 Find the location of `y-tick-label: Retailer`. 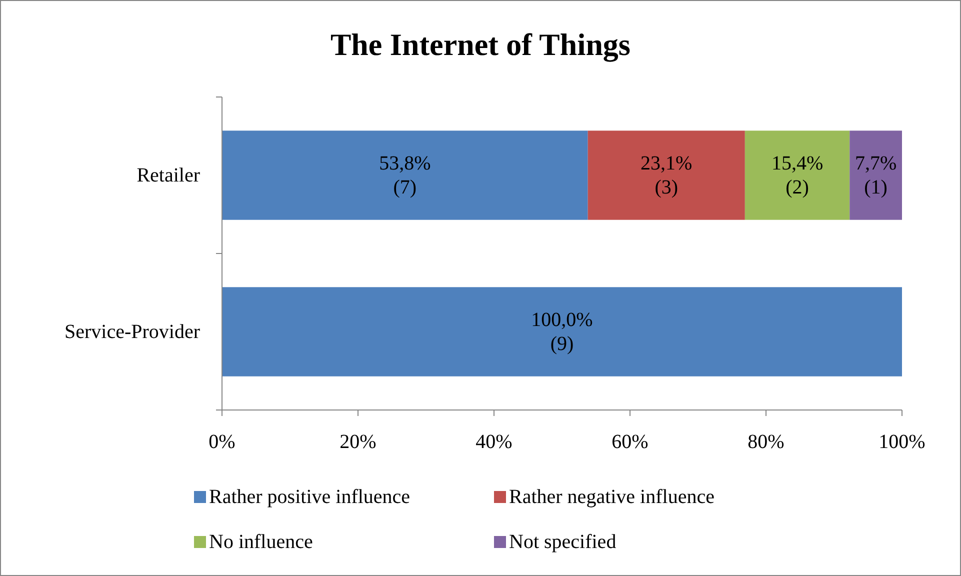

y-tick-label: Retailer is located at coordinates (168, 175).